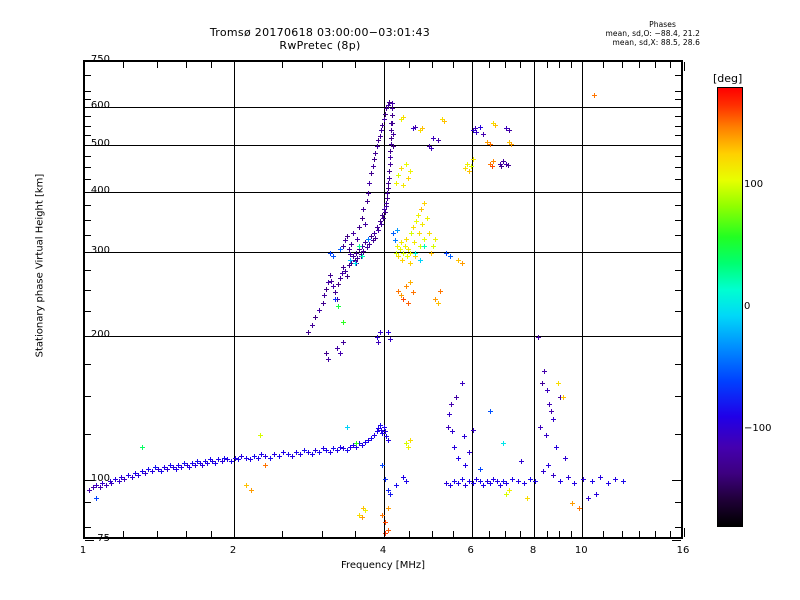 This screenshot has width=800, height=600. I want to click on stats-x-mode: mean, sd,X: 88.5, 28.6, so click(656, 42).